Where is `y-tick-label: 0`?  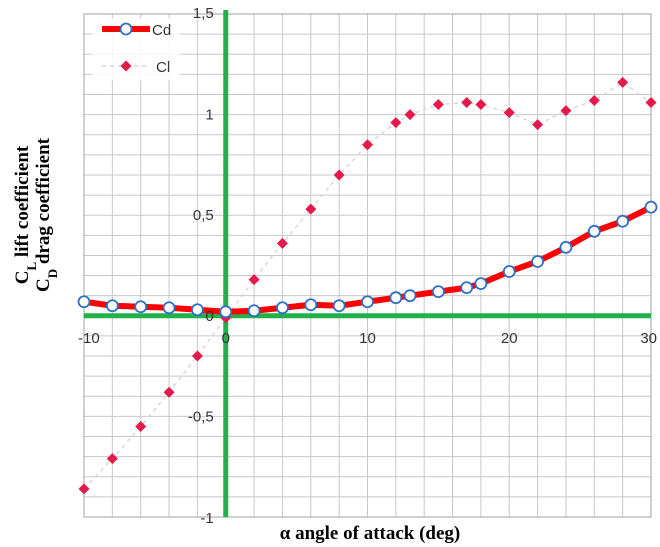 y-tick-label: 0 is located at coordinates (209, 316).